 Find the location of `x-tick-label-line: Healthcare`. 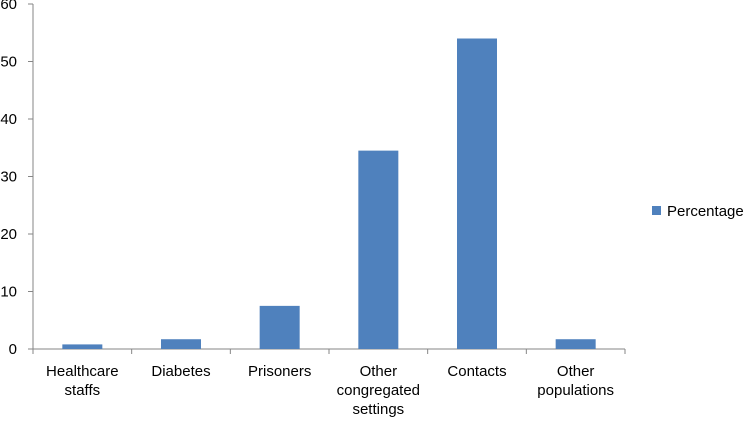

x-tick-label-line: Healthcare is located at coordinates (82, 371).